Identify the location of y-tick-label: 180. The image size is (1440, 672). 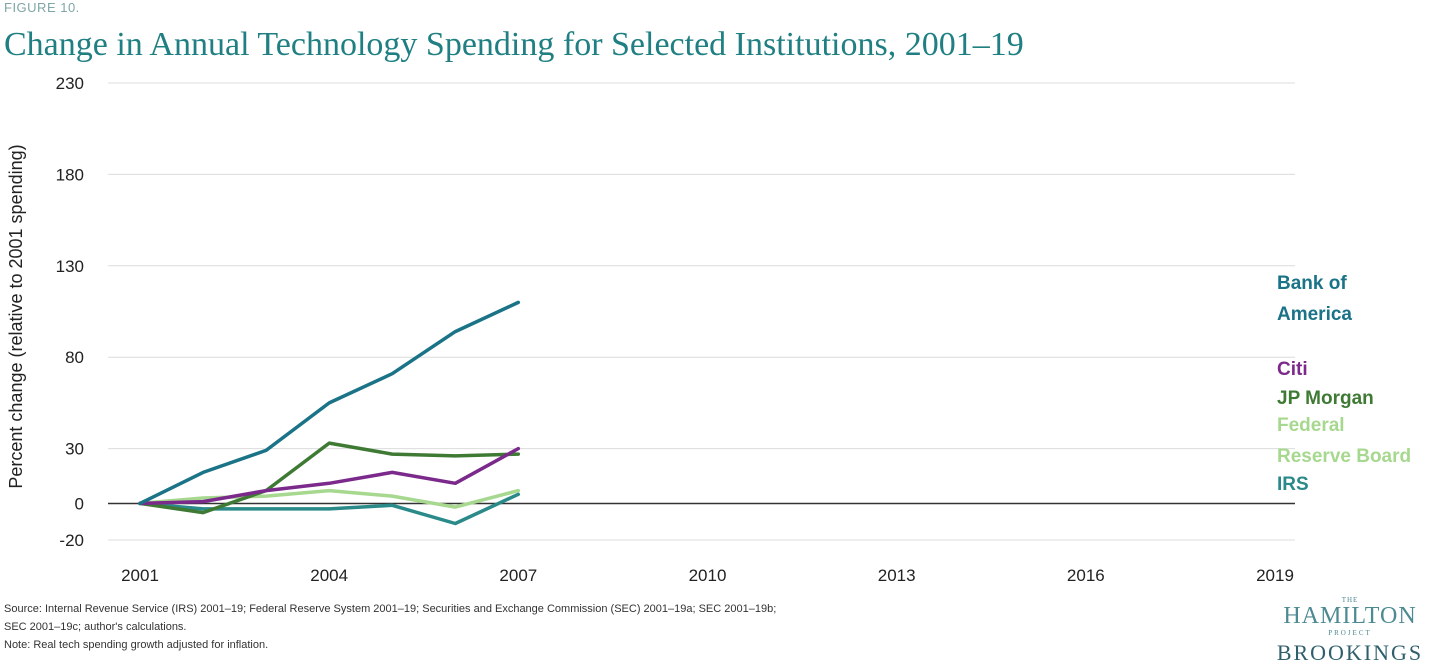
(70, 174).